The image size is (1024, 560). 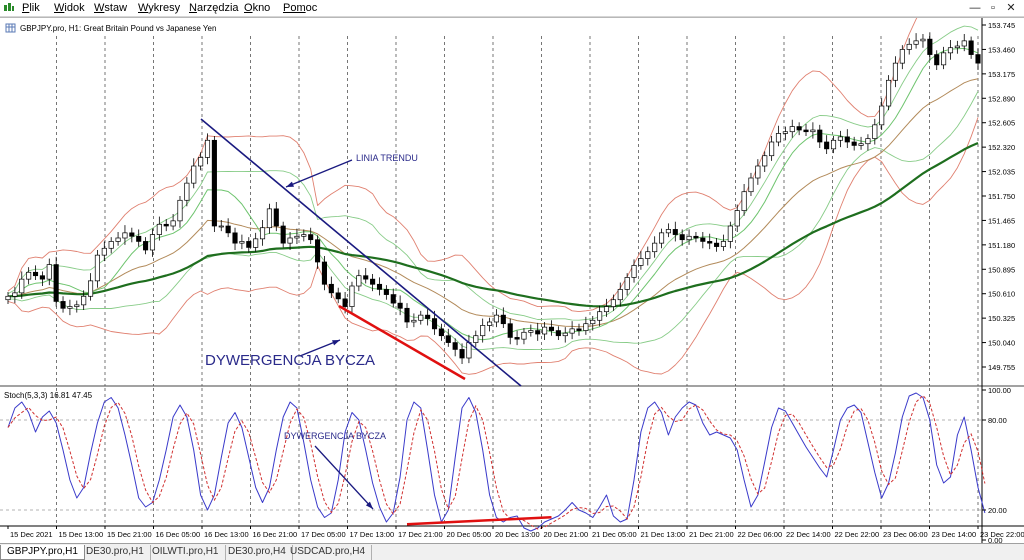 What do you see at coordinates (257, 8) in the screenshot?
I see `menu-item-5: Okno` at bounding box center [257, 8].